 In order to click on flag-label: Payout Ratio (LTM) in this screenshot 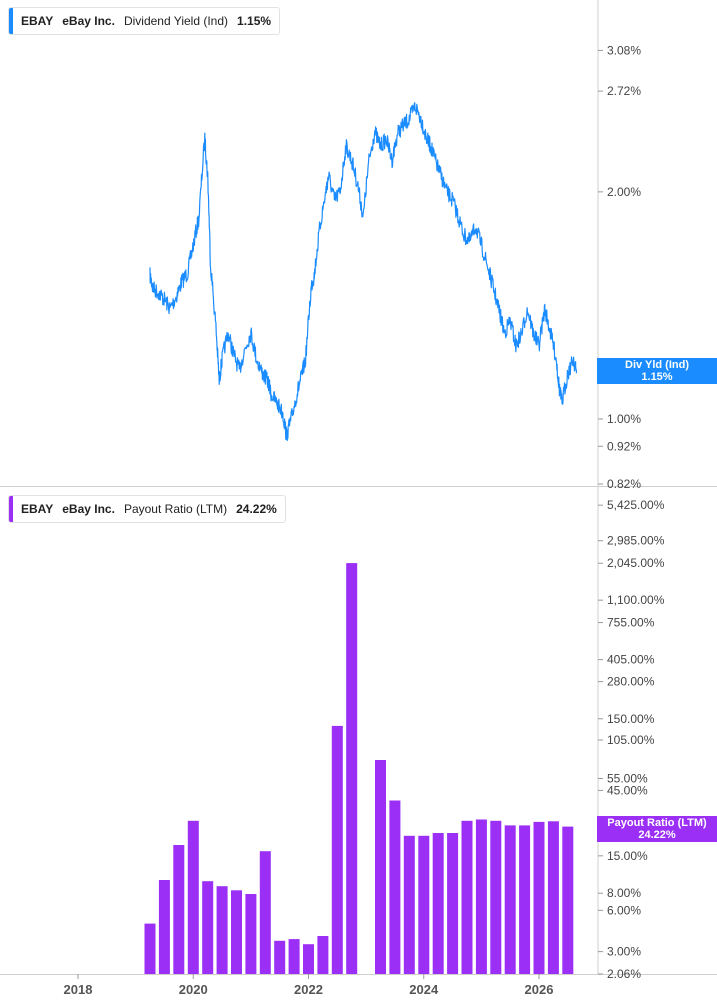, I will do `click(657, 823)`.